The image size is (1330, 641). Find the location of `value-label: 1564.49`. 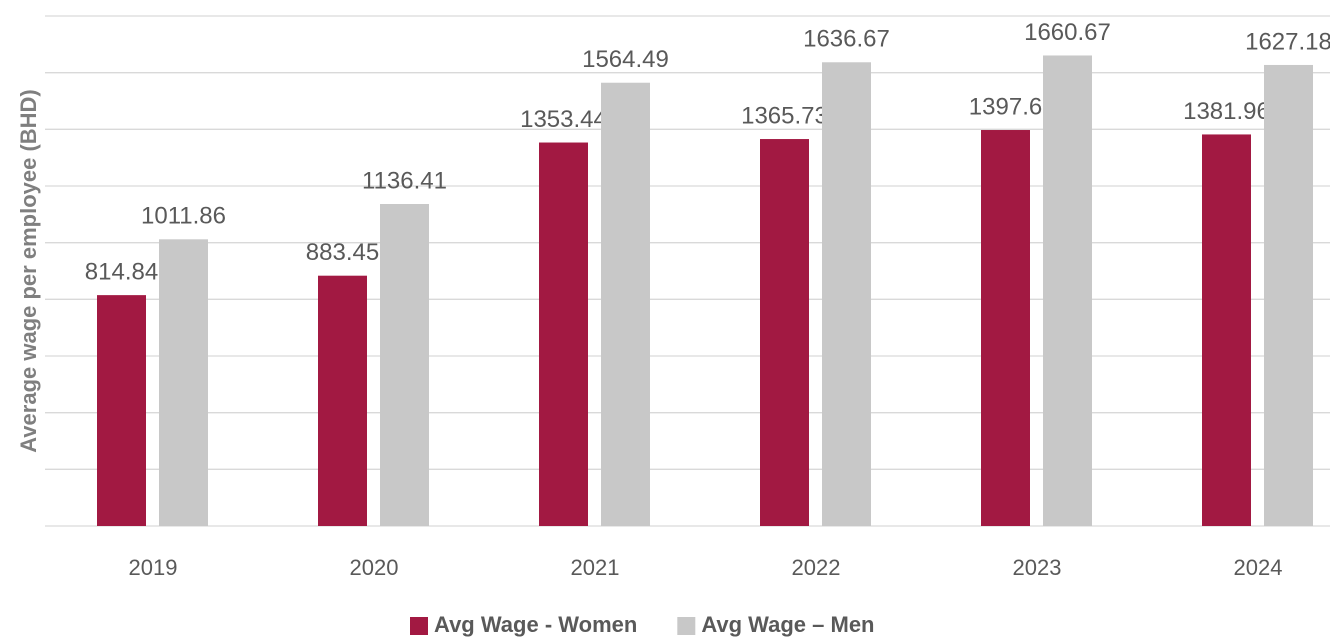

value-label: 1564.49 is located at coordinates (625, 59).